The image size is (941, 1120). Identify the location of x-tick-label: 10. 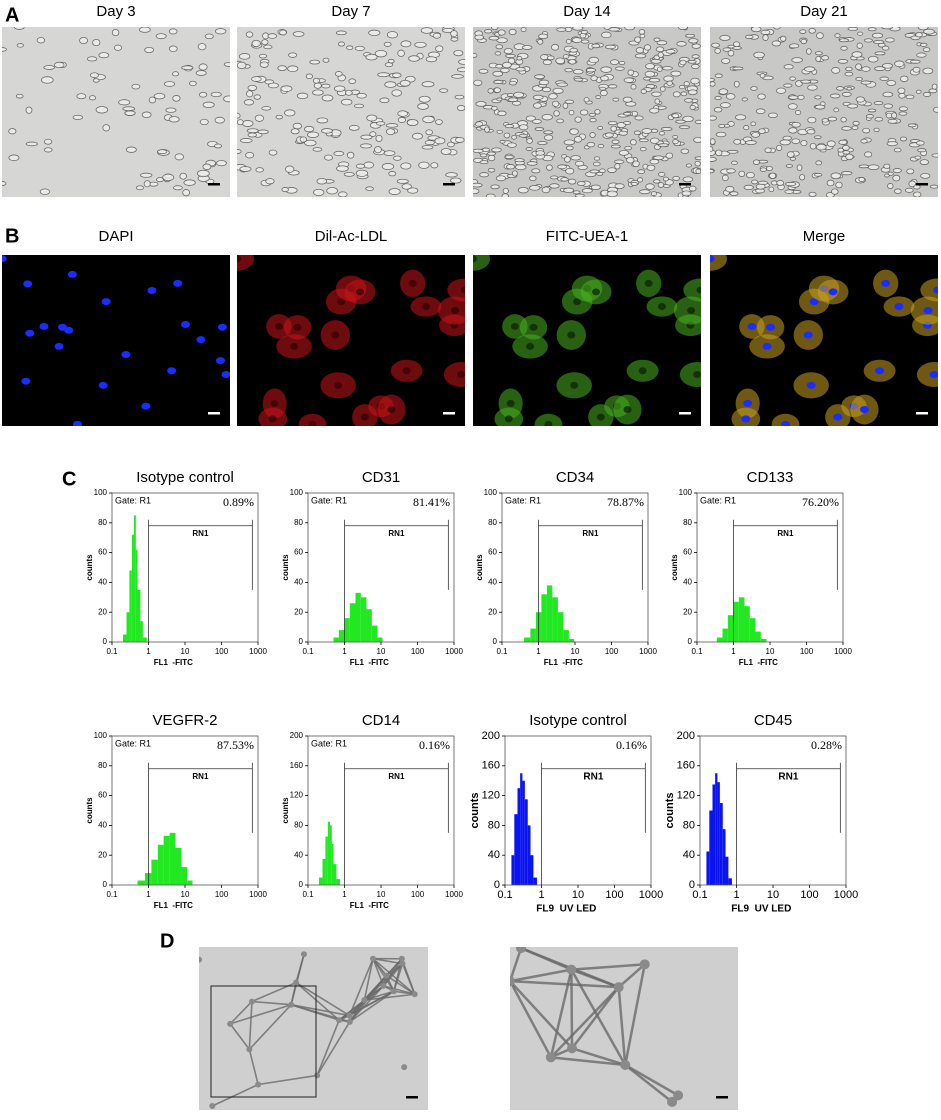
(578, 895).